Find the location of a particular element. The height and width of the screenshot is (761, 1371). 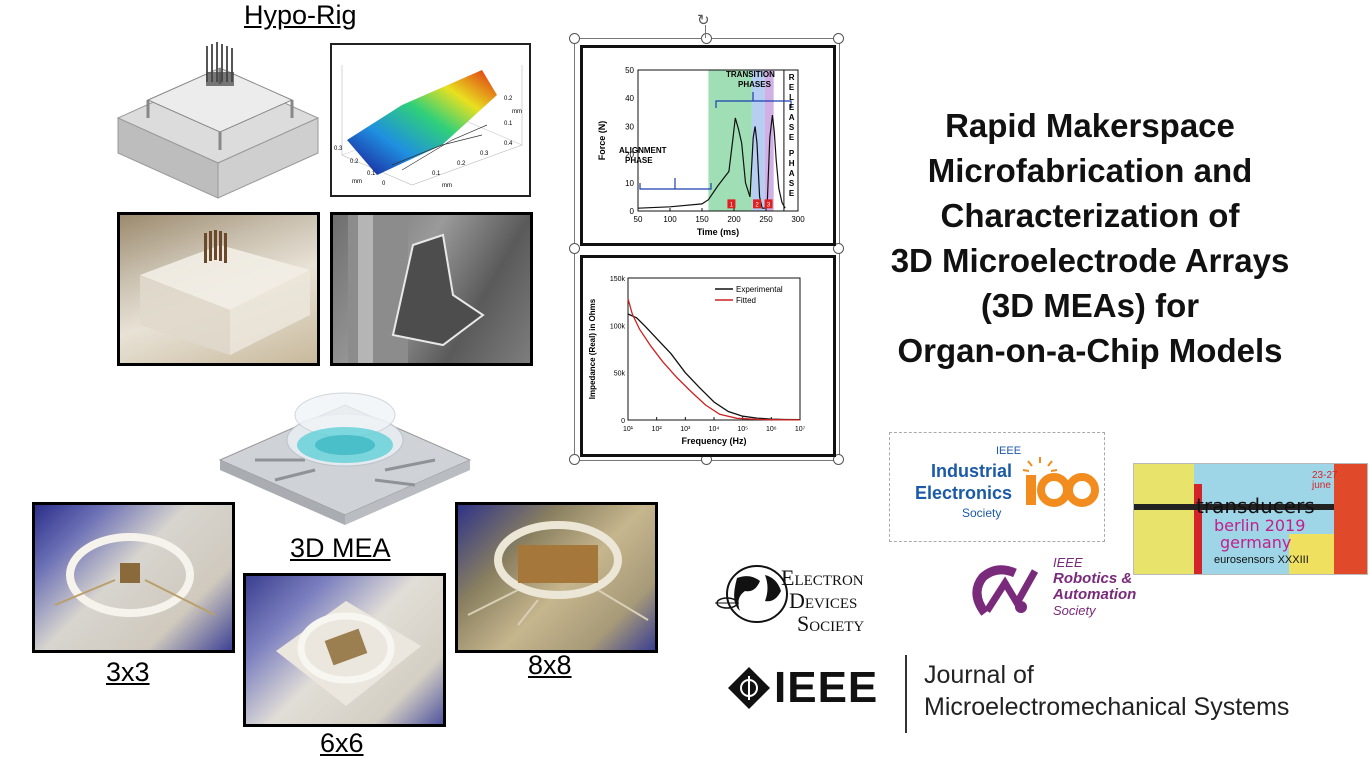

title-line: 3D Microelectrode Arrays is located at coordinates (1090, 260).